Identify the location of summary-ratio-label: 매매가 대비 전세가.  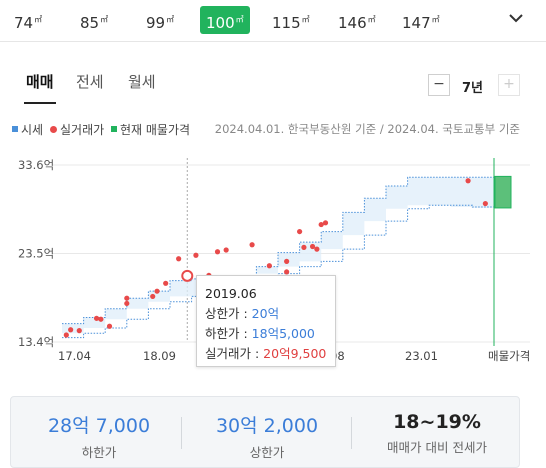
(437, 447).